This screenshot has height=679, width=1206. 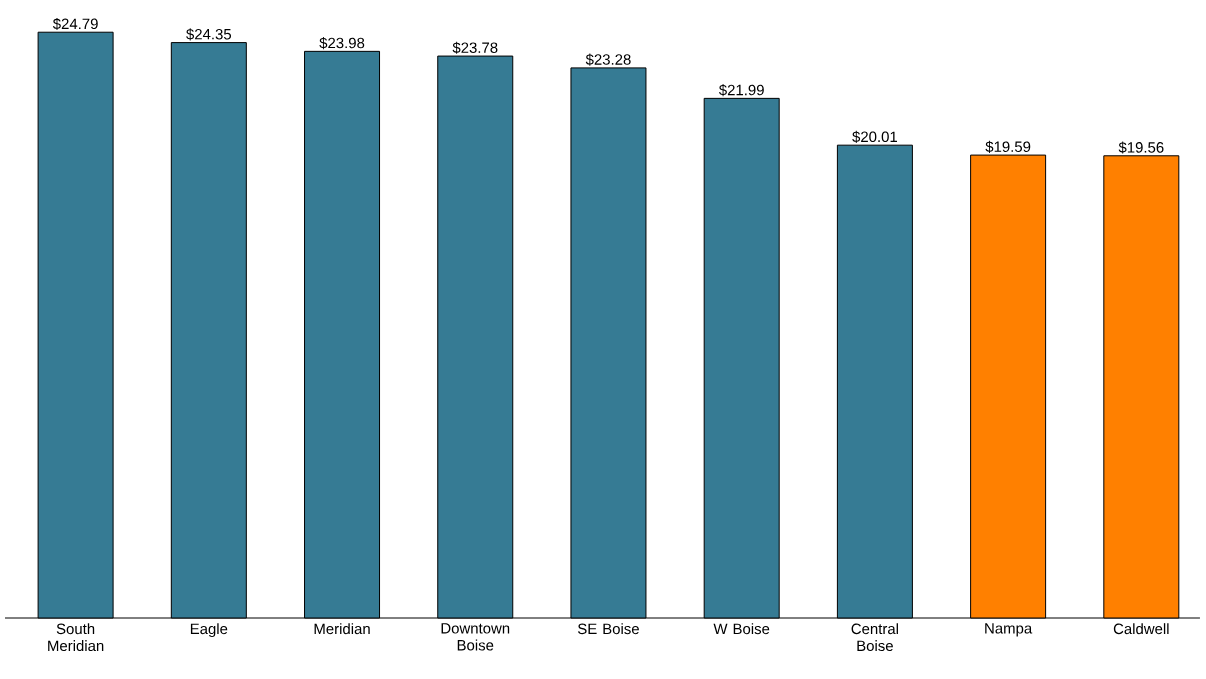 What do you see at coordinates (741, 90) in the screenshot?
I see `data-label: $21.99` at bounding box center [741, 90].